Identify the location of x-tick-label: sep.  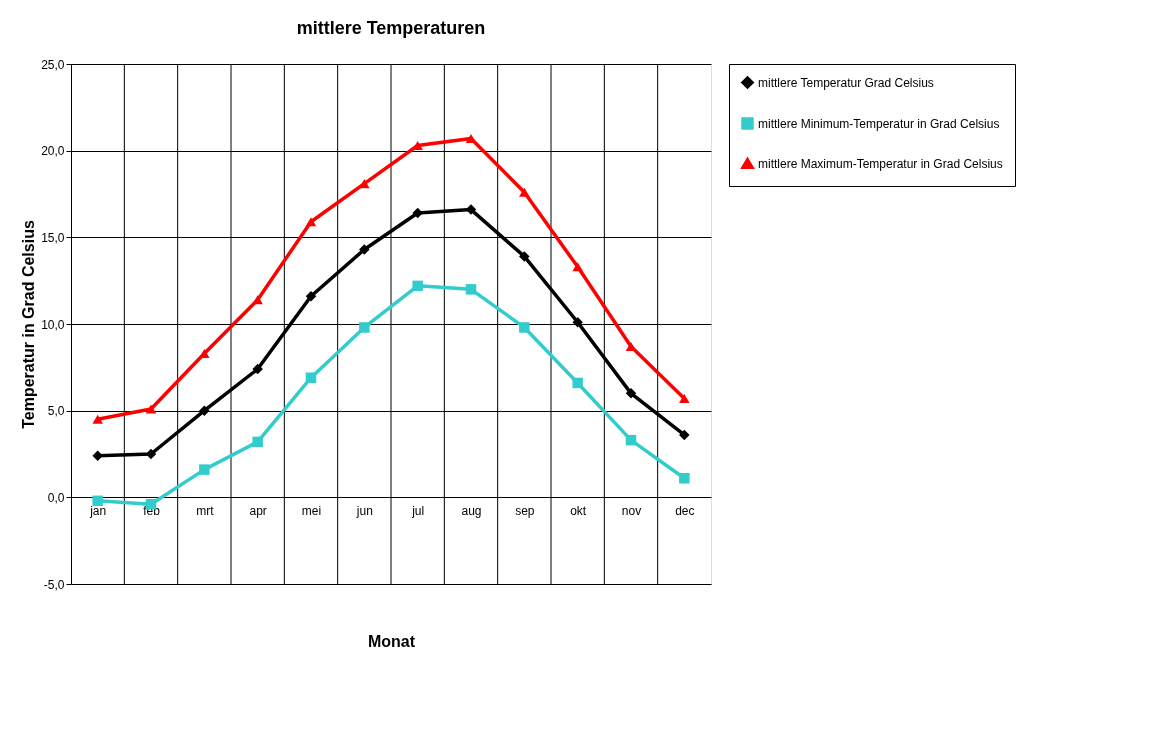
(525, 510).